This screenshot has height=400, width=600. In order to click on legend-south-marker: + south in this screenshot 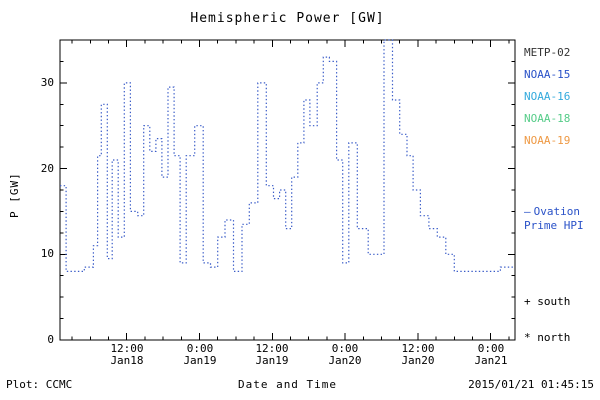, I will do `click(547, 301)`.